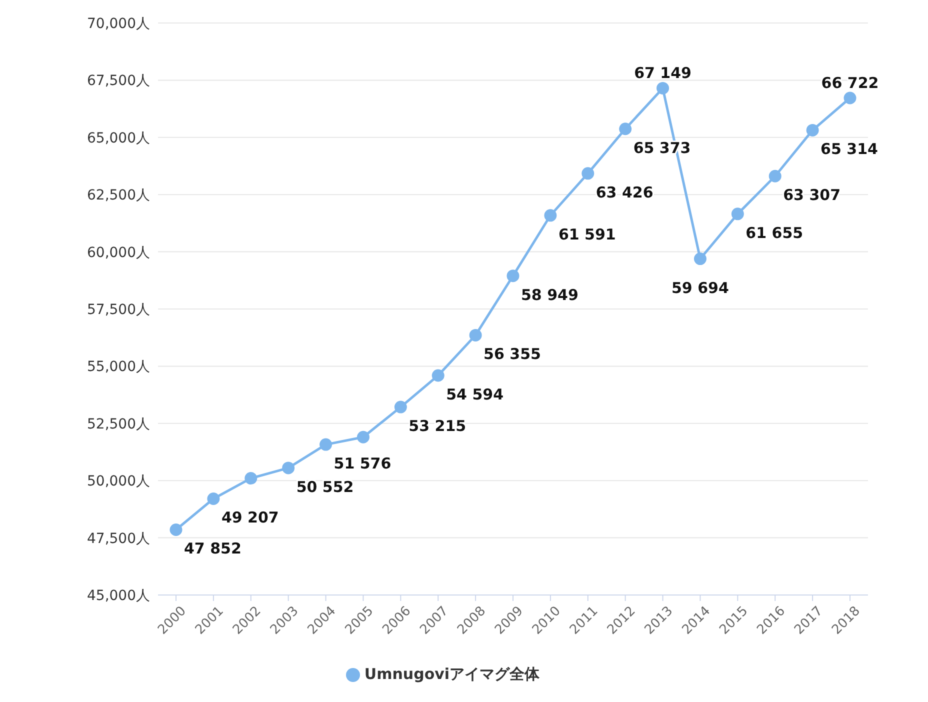 The image size is (928, 702). What do you see at coordinates (118, 24) in the screenshot?
I see `y-tick-label: 70,000人` at bounding box center [118, 24].